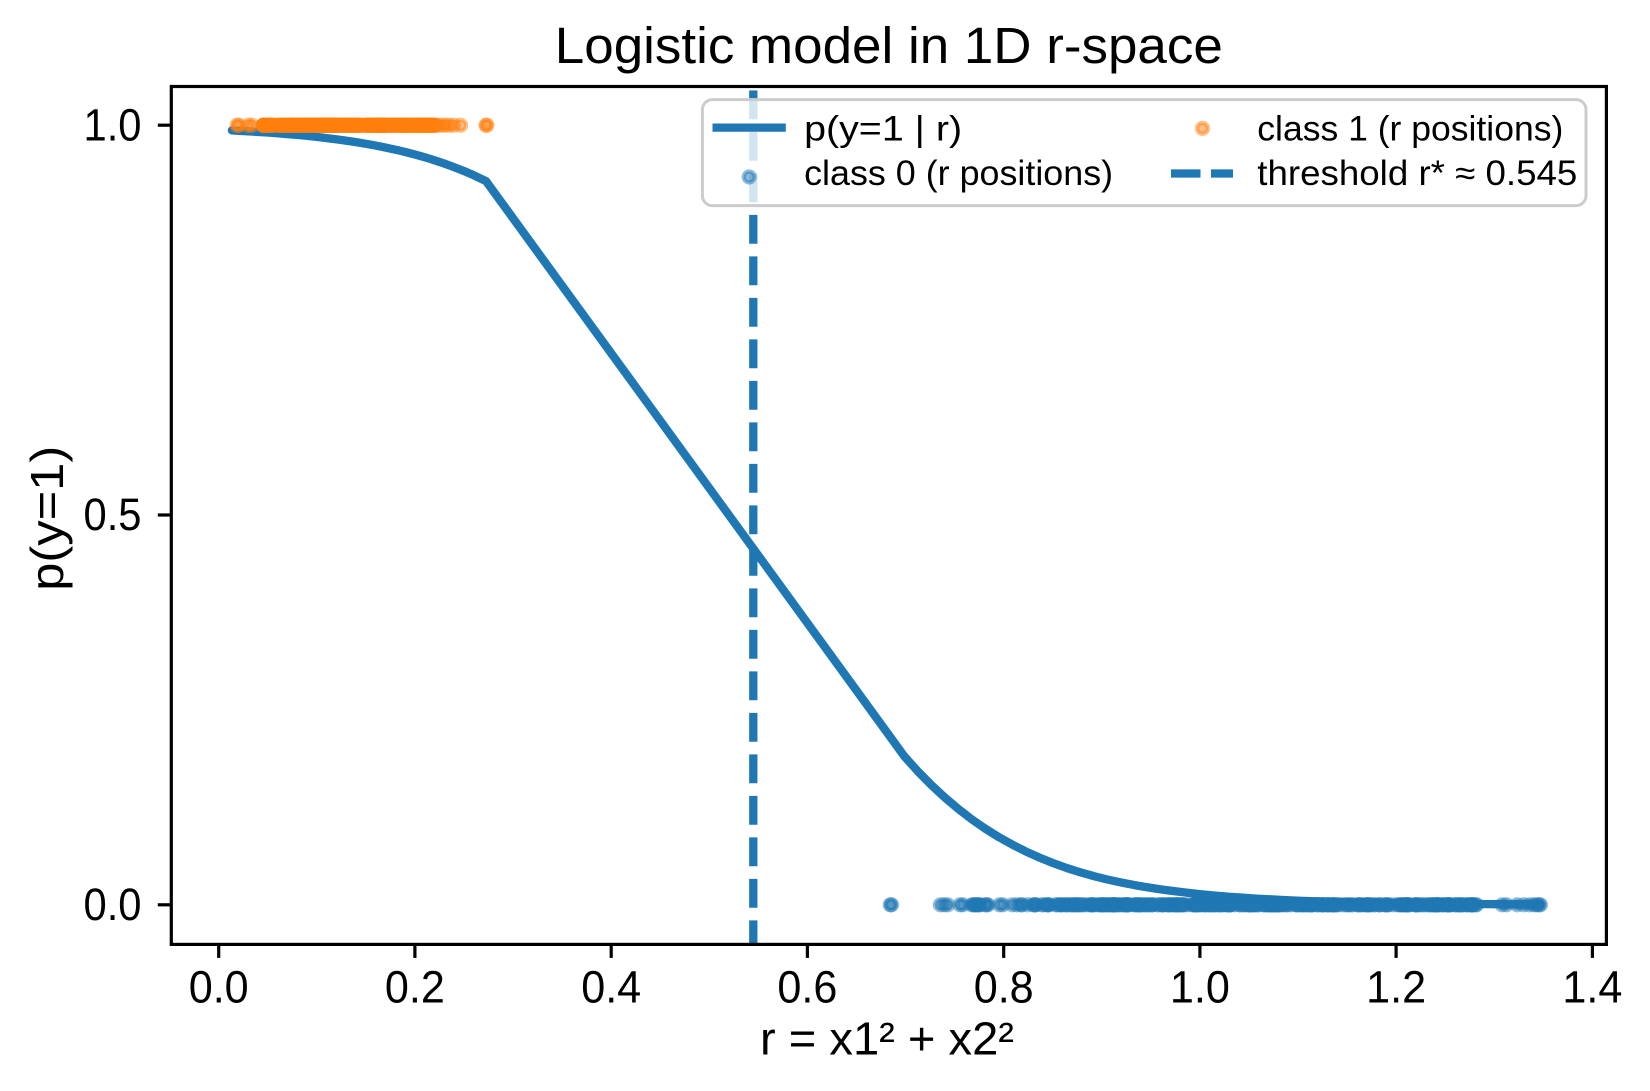 This screenshot has width=1650, height=1091. What do you see at coordinates (1004, 986) in the screenshot?
I see `svg-text: 0.8` at bounding box center [1004, 986].